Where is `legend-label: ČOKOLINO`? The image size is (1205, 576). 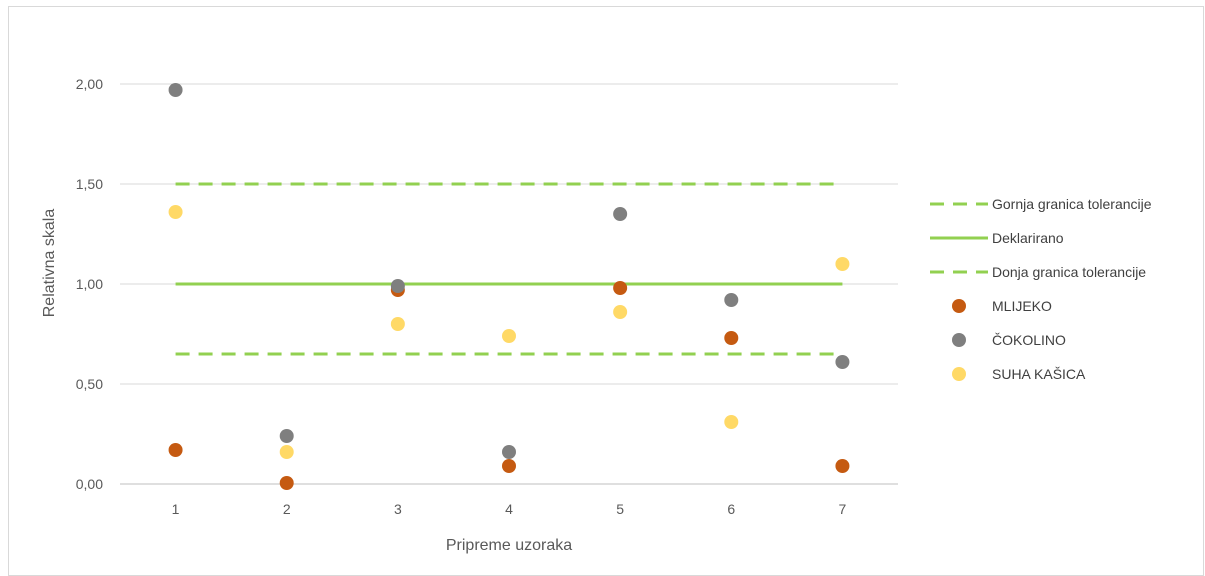
legend-label: ČOKOLINO is located at coordinates (1029, 340).